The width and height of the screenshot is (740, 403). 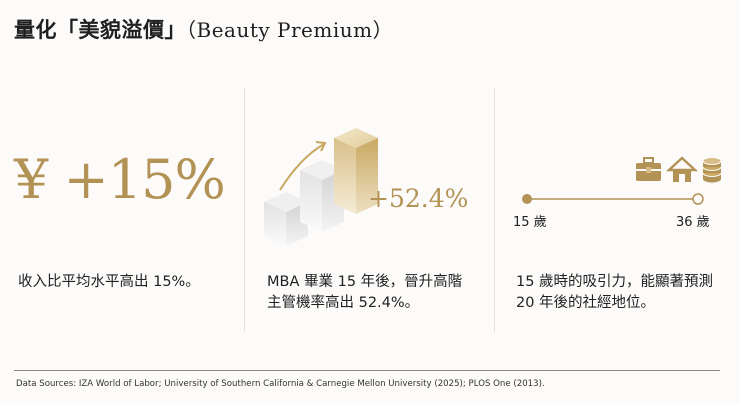 I want to click on coins-icon, so click(x=712, y=170).